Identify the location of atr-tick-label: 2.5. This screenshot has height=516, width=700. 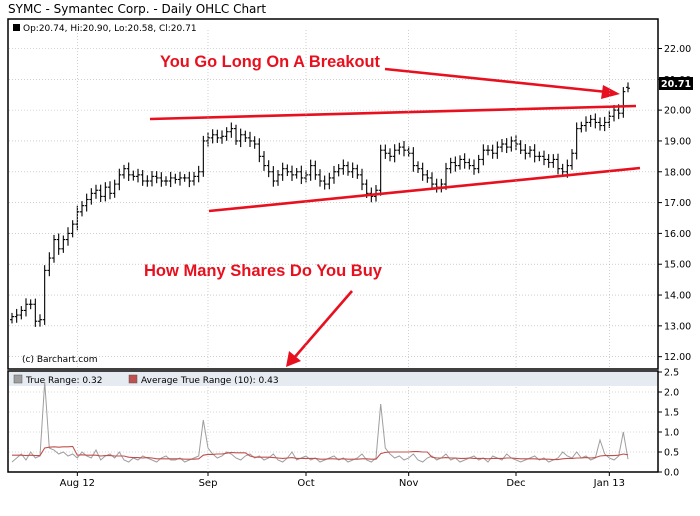
(671, 373).